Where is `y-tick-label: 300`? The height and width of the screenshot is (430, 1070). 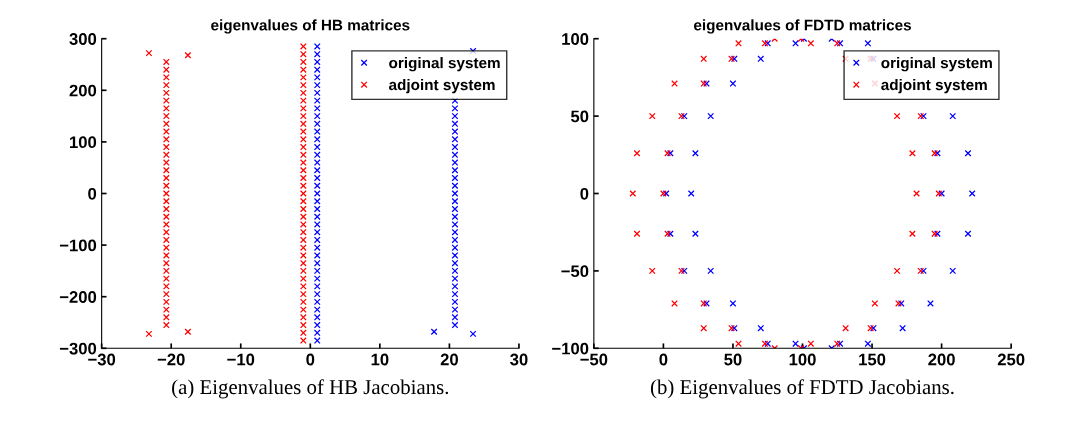
y-tick-label: 300 is located at coordinates (83, 39).